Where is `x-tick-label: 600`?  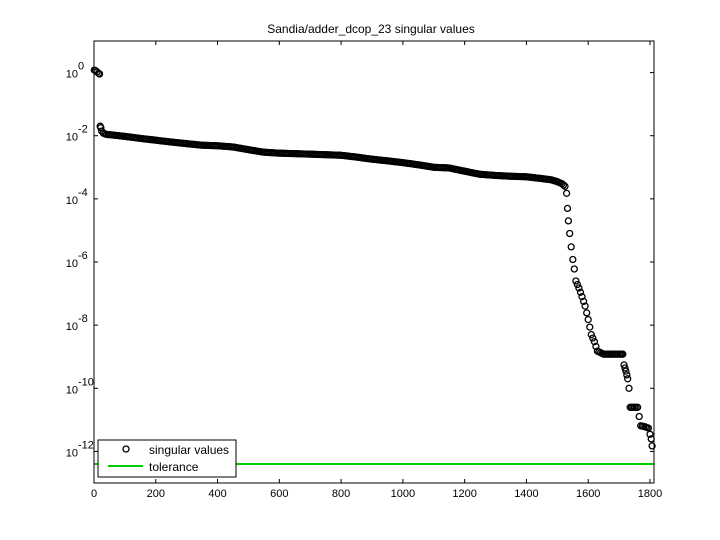 x-tick-label: 600 is located at coordinates (279, 494).